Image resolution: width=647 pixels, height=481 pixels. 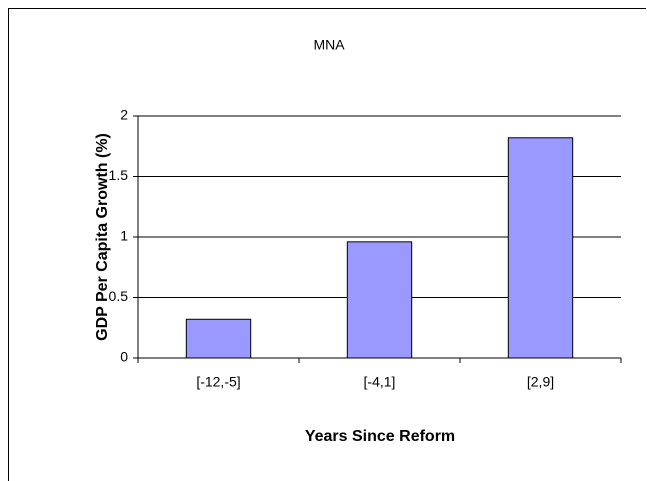 What do you see at coordinates (124, 357) in the screenshot?
I see `y-tick-label: 0` at bounding box center [124, 357].